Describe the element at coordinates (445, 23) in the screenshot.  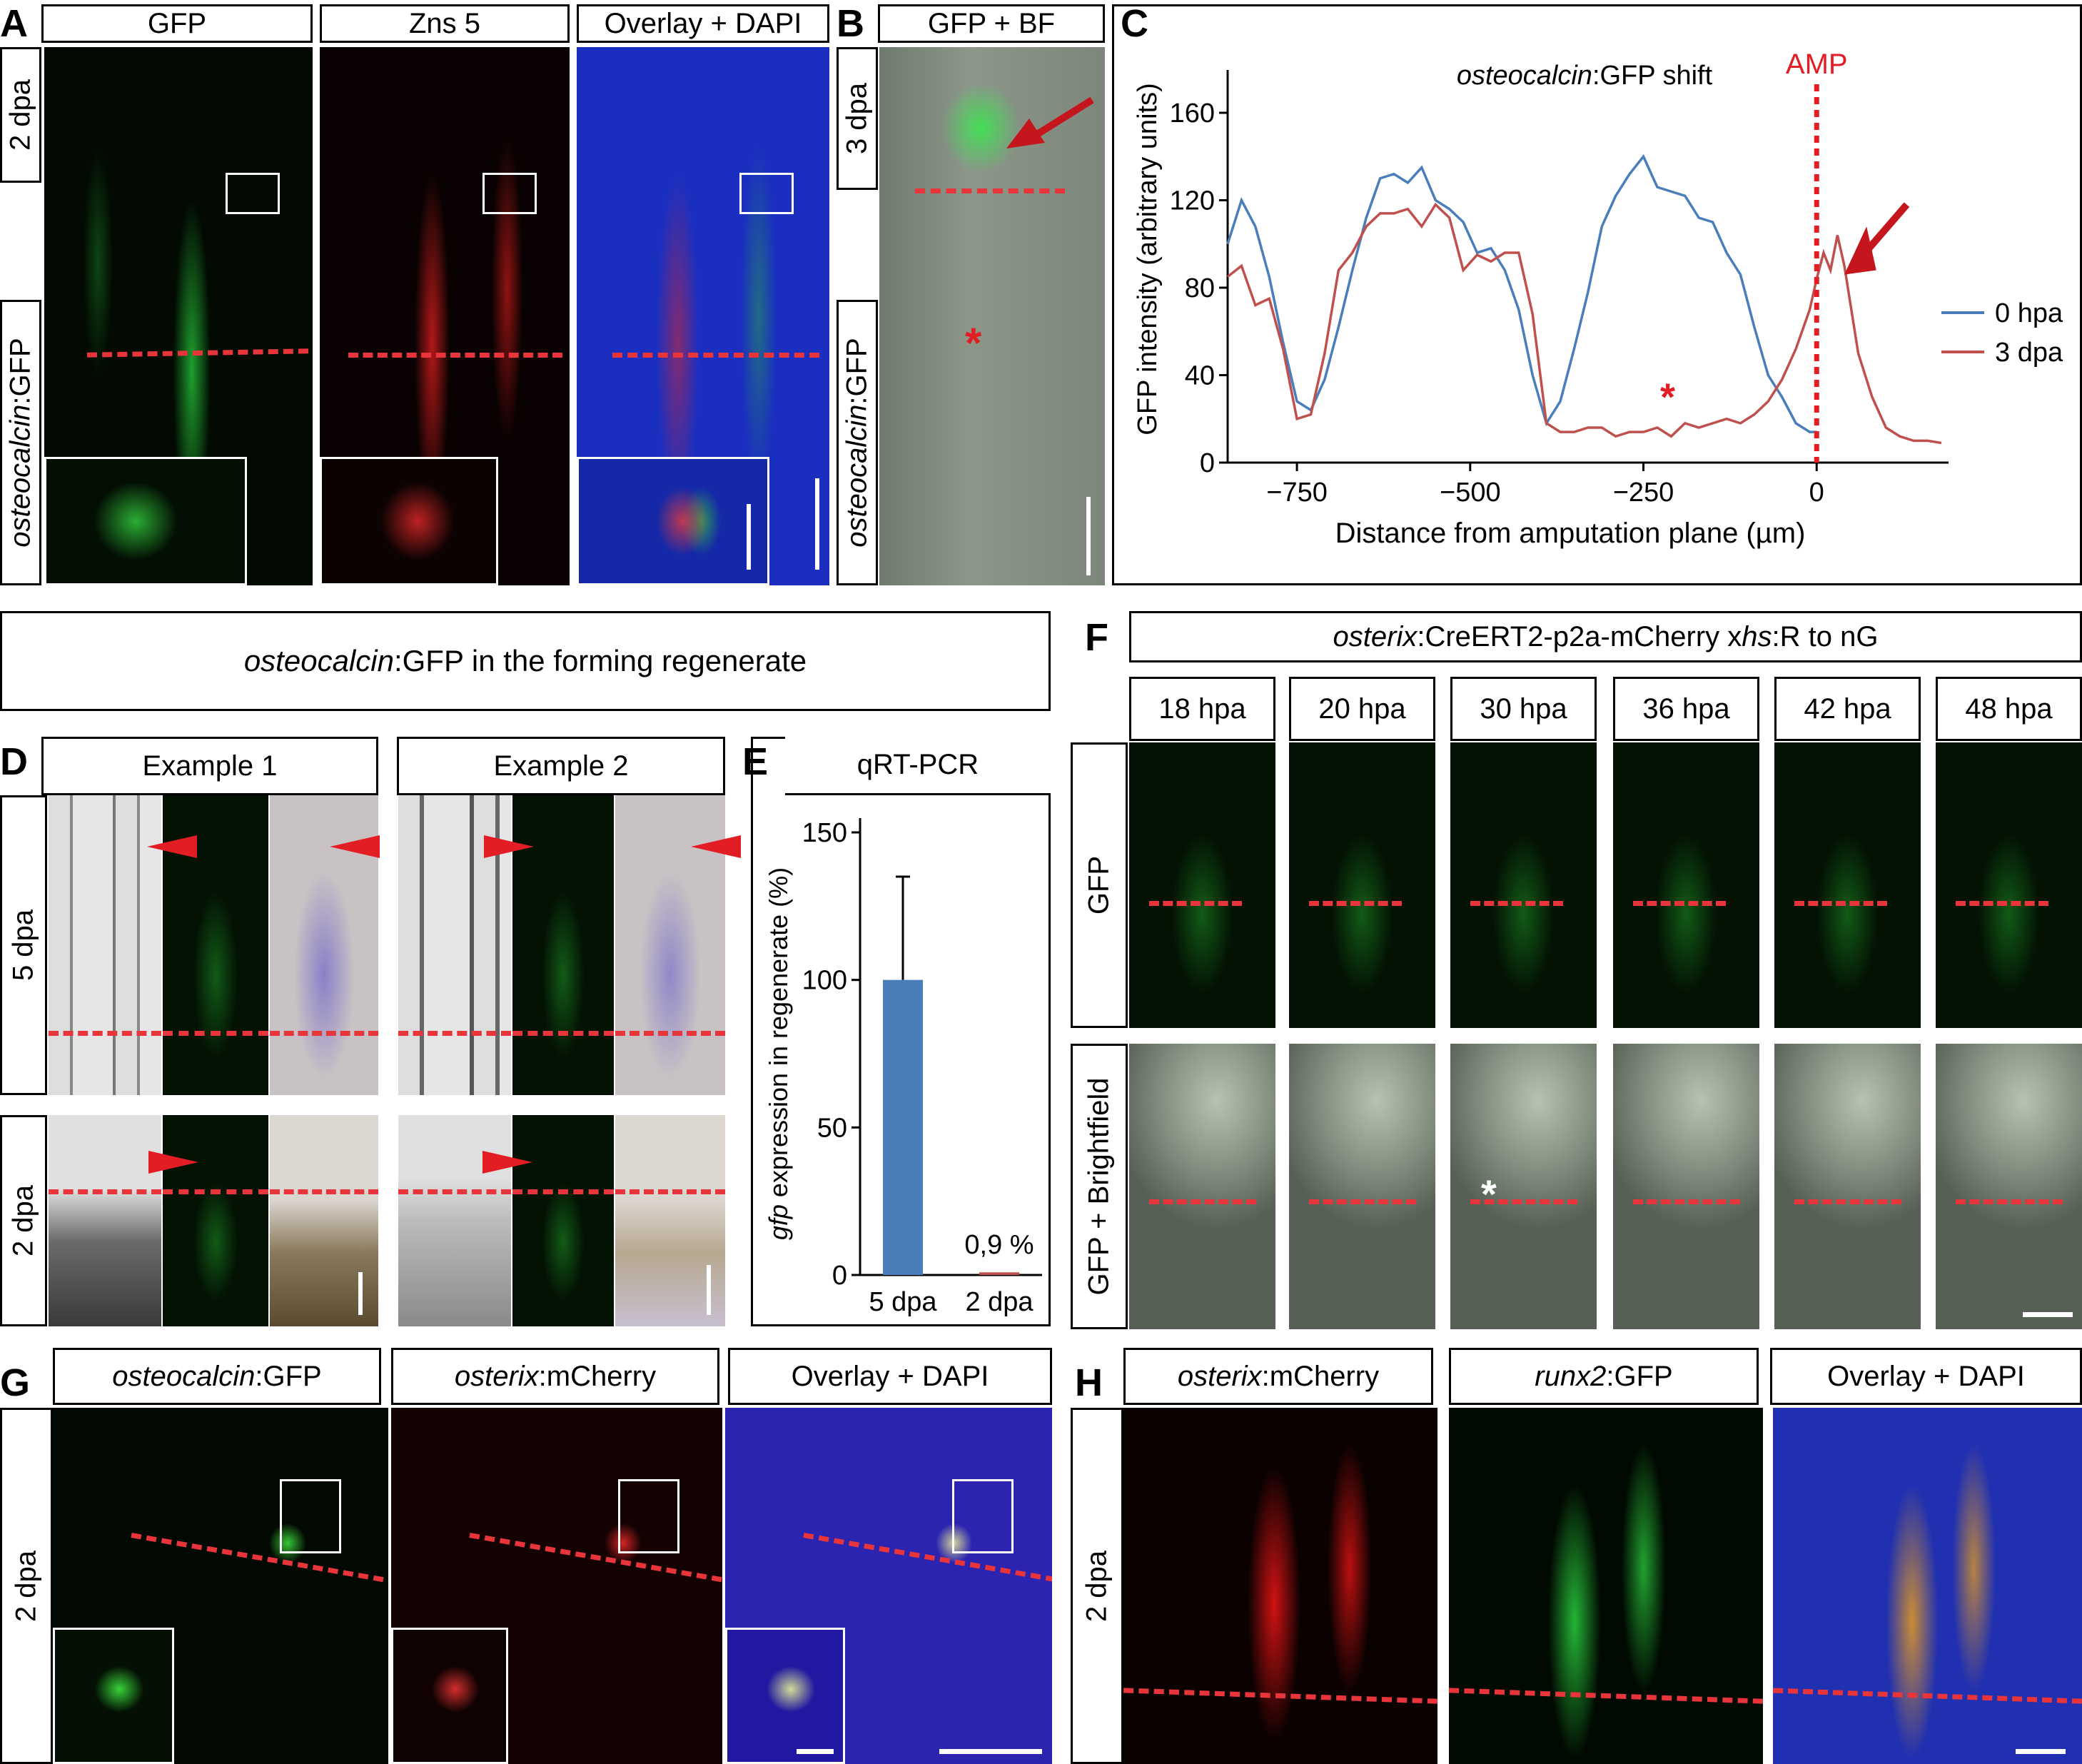
I see `panel-a-header-zns5: Zns 5` at that location.